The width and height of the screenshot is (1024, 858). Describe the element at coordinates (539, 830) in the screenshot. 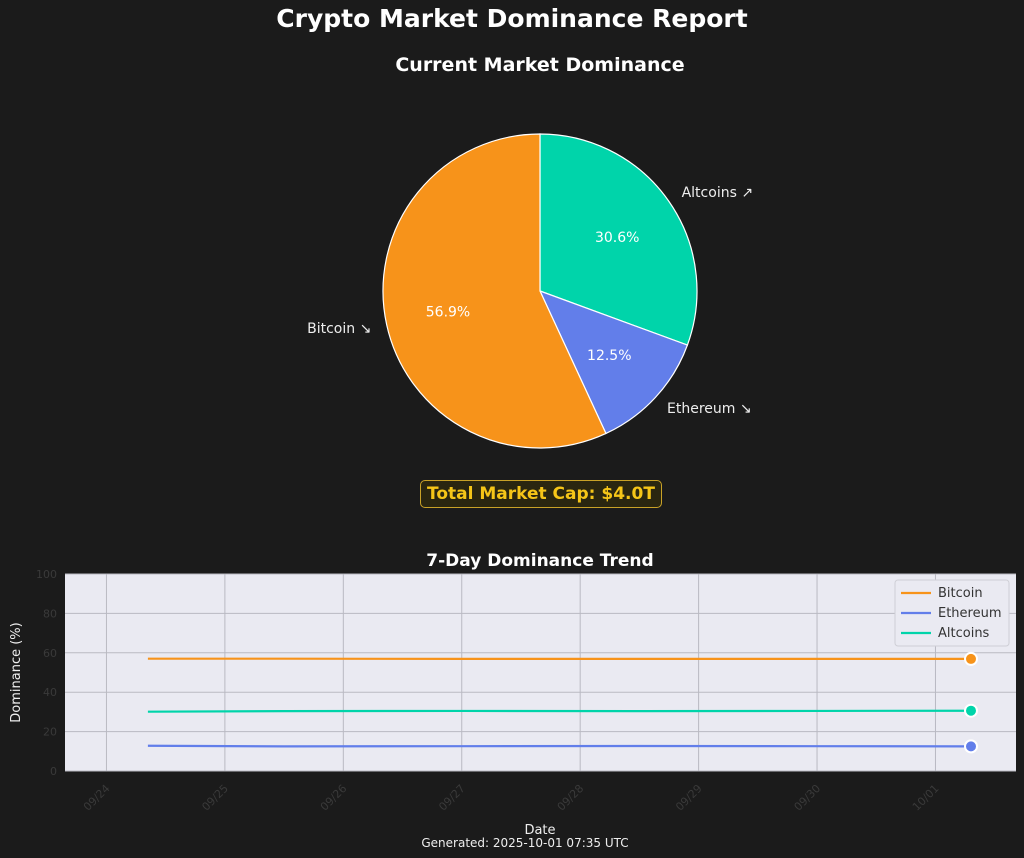

I see `x-axis-label: Date` at that location.